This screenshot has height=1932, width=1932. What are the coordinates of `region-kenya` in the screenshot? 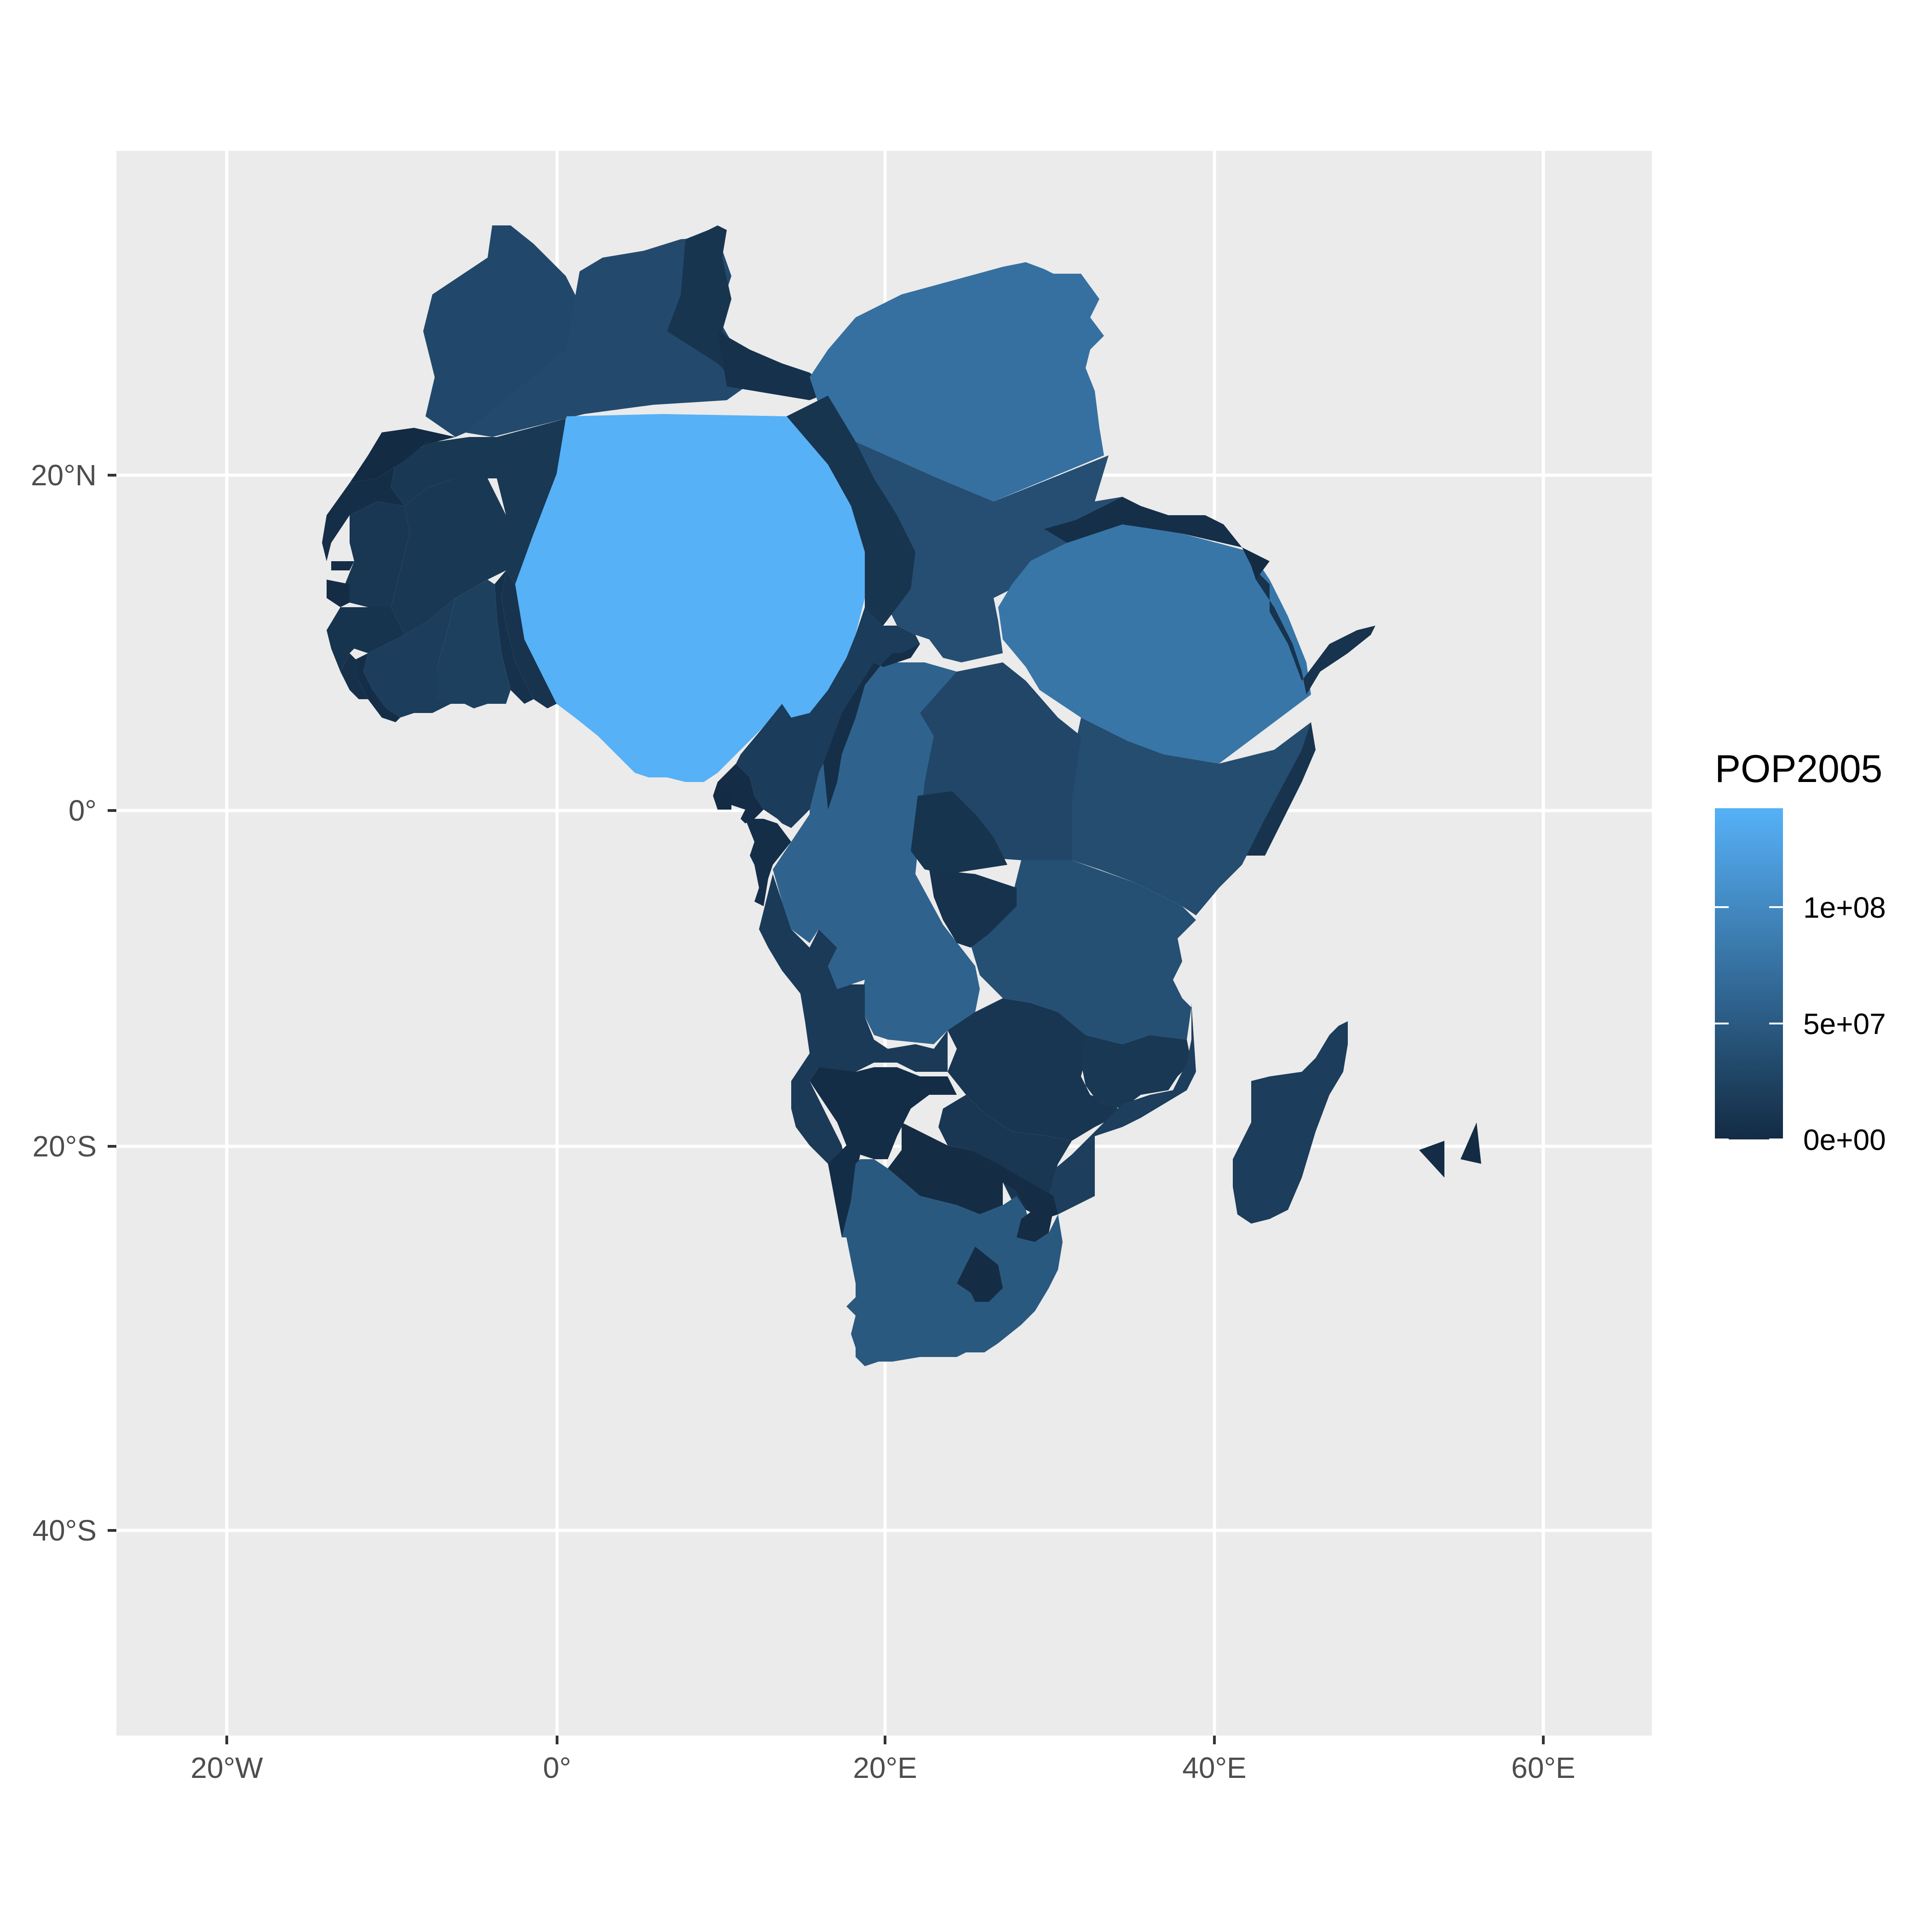 It's located at (1189, 816).